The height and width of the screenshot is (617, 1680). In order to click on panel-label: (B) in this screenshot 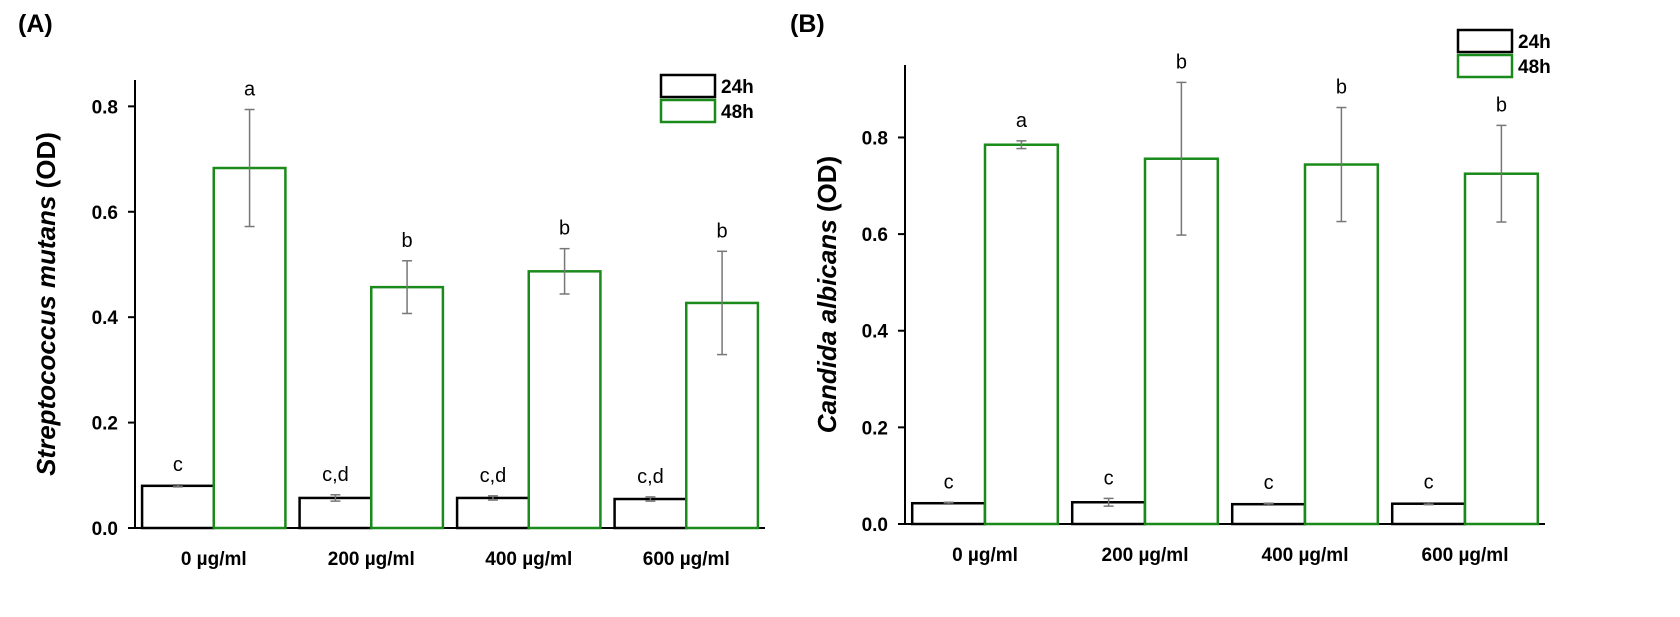, I will do `click(807, 24)`.